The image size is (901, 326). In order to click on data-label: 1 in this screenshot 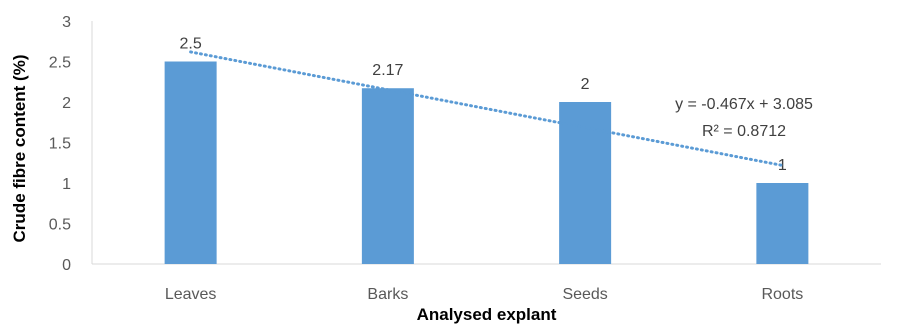, I will do `click(782, 165)`.